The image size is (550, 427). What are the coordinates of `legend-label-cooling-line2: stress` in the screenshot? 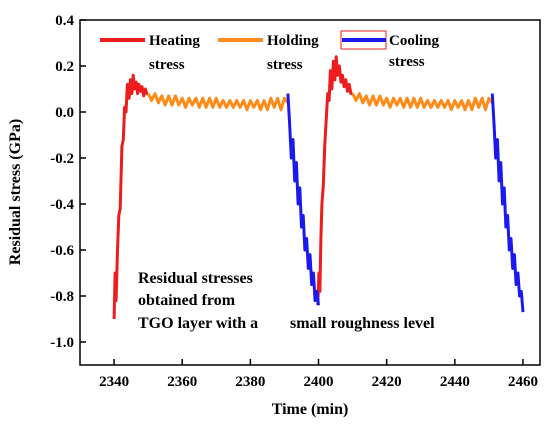 It's located at (407, 62).